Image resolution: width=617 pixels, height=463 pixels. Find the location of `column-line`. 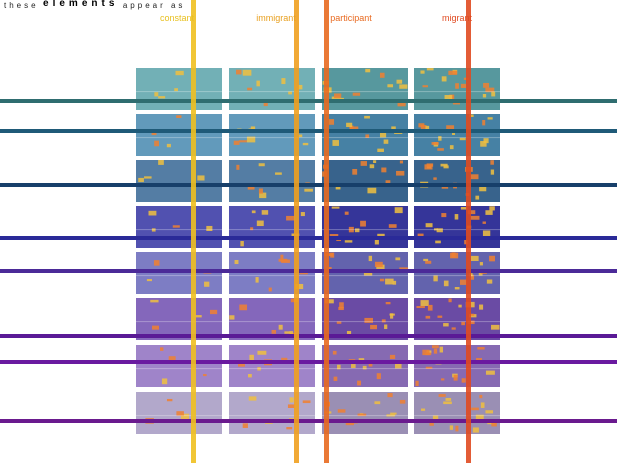

column-line is located at coordinates (326, 231).